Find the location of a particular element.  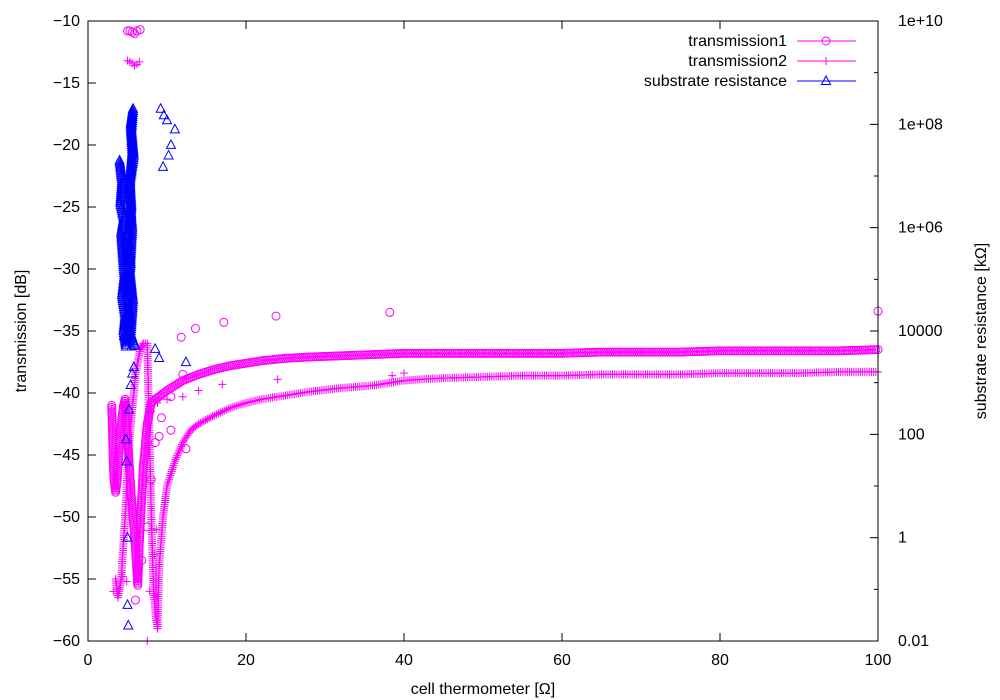

y2-tick-label: 1e+08 is located at coordinates (920, 124).